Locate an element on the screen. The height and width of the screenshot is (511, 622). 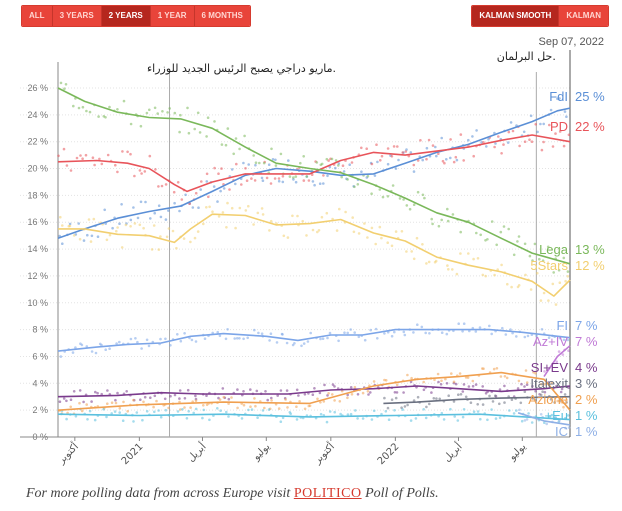
range-3-years-button: 3 YEARS is located at coordinates (76, 16).